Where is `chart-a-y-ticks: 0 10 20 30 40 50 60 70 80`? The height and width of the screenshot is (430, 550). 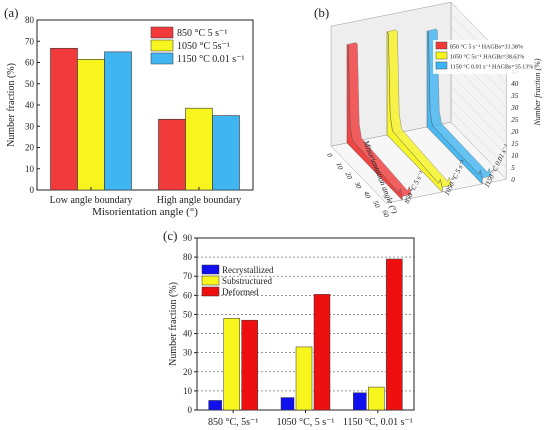
chart-a-y-ticks: 0 10 20 30 40 50 60 70 80 is located at coordinates (32, 105).